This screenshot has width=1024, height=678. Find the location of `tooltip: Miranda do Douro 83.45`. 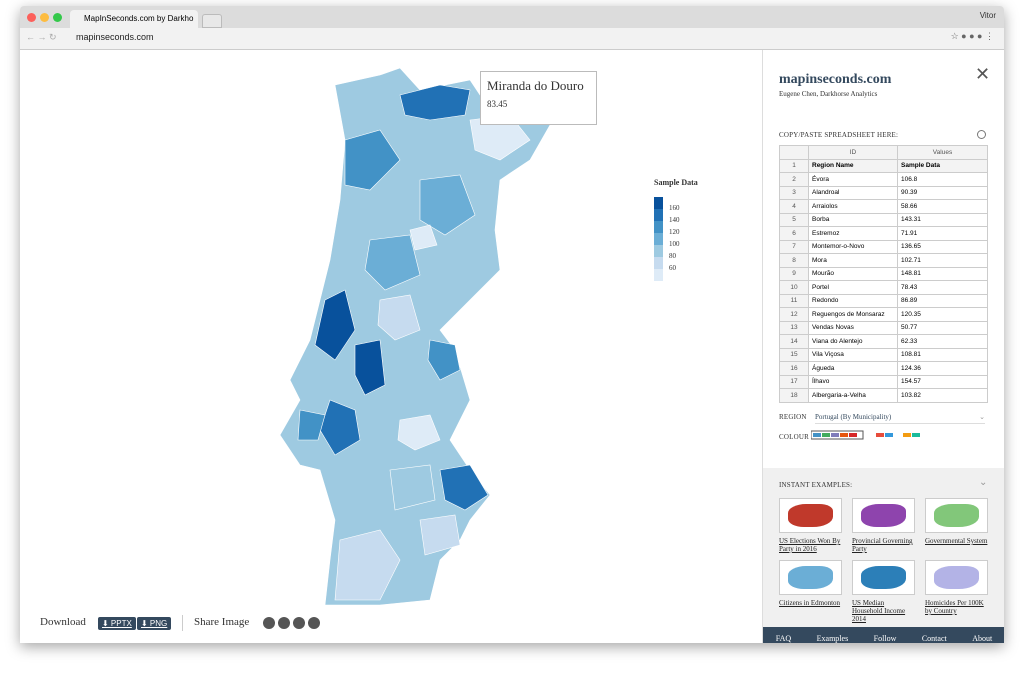

tooltip: Miranda do Douro 83.45 is located at coordinates (538, 98).